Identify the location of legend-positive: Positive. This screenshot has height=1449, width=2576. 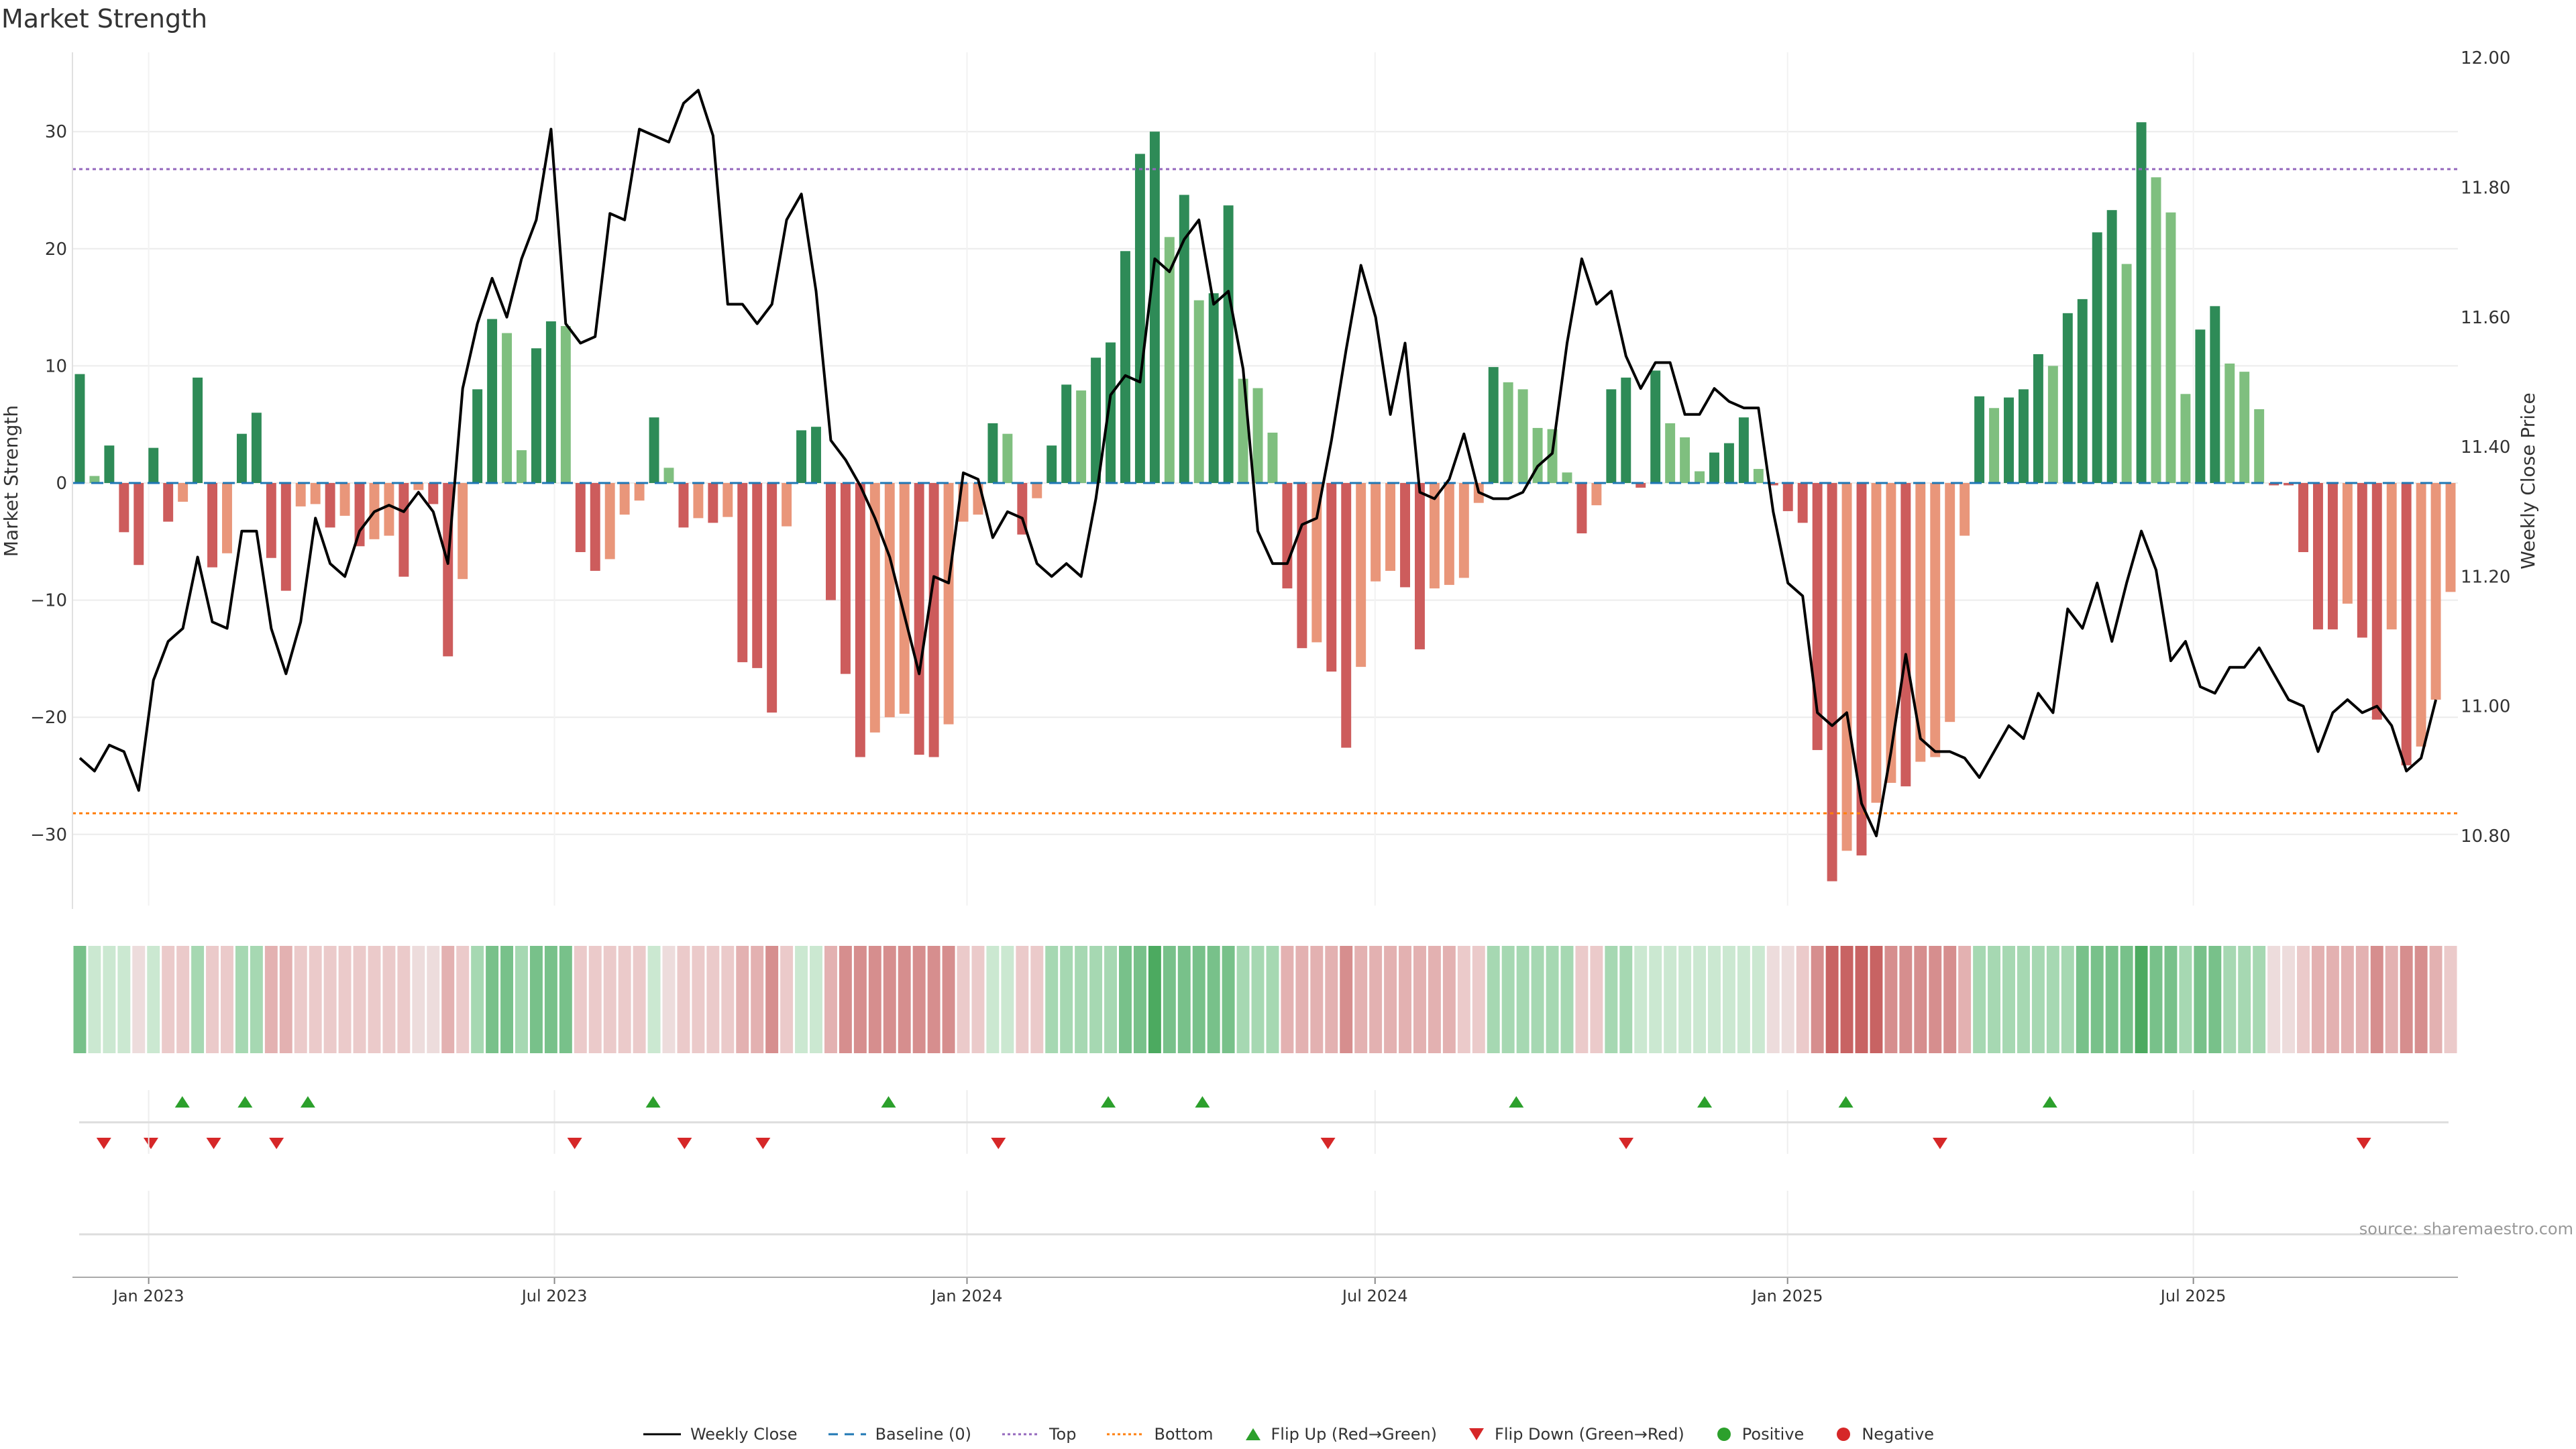
(1759, 1434).